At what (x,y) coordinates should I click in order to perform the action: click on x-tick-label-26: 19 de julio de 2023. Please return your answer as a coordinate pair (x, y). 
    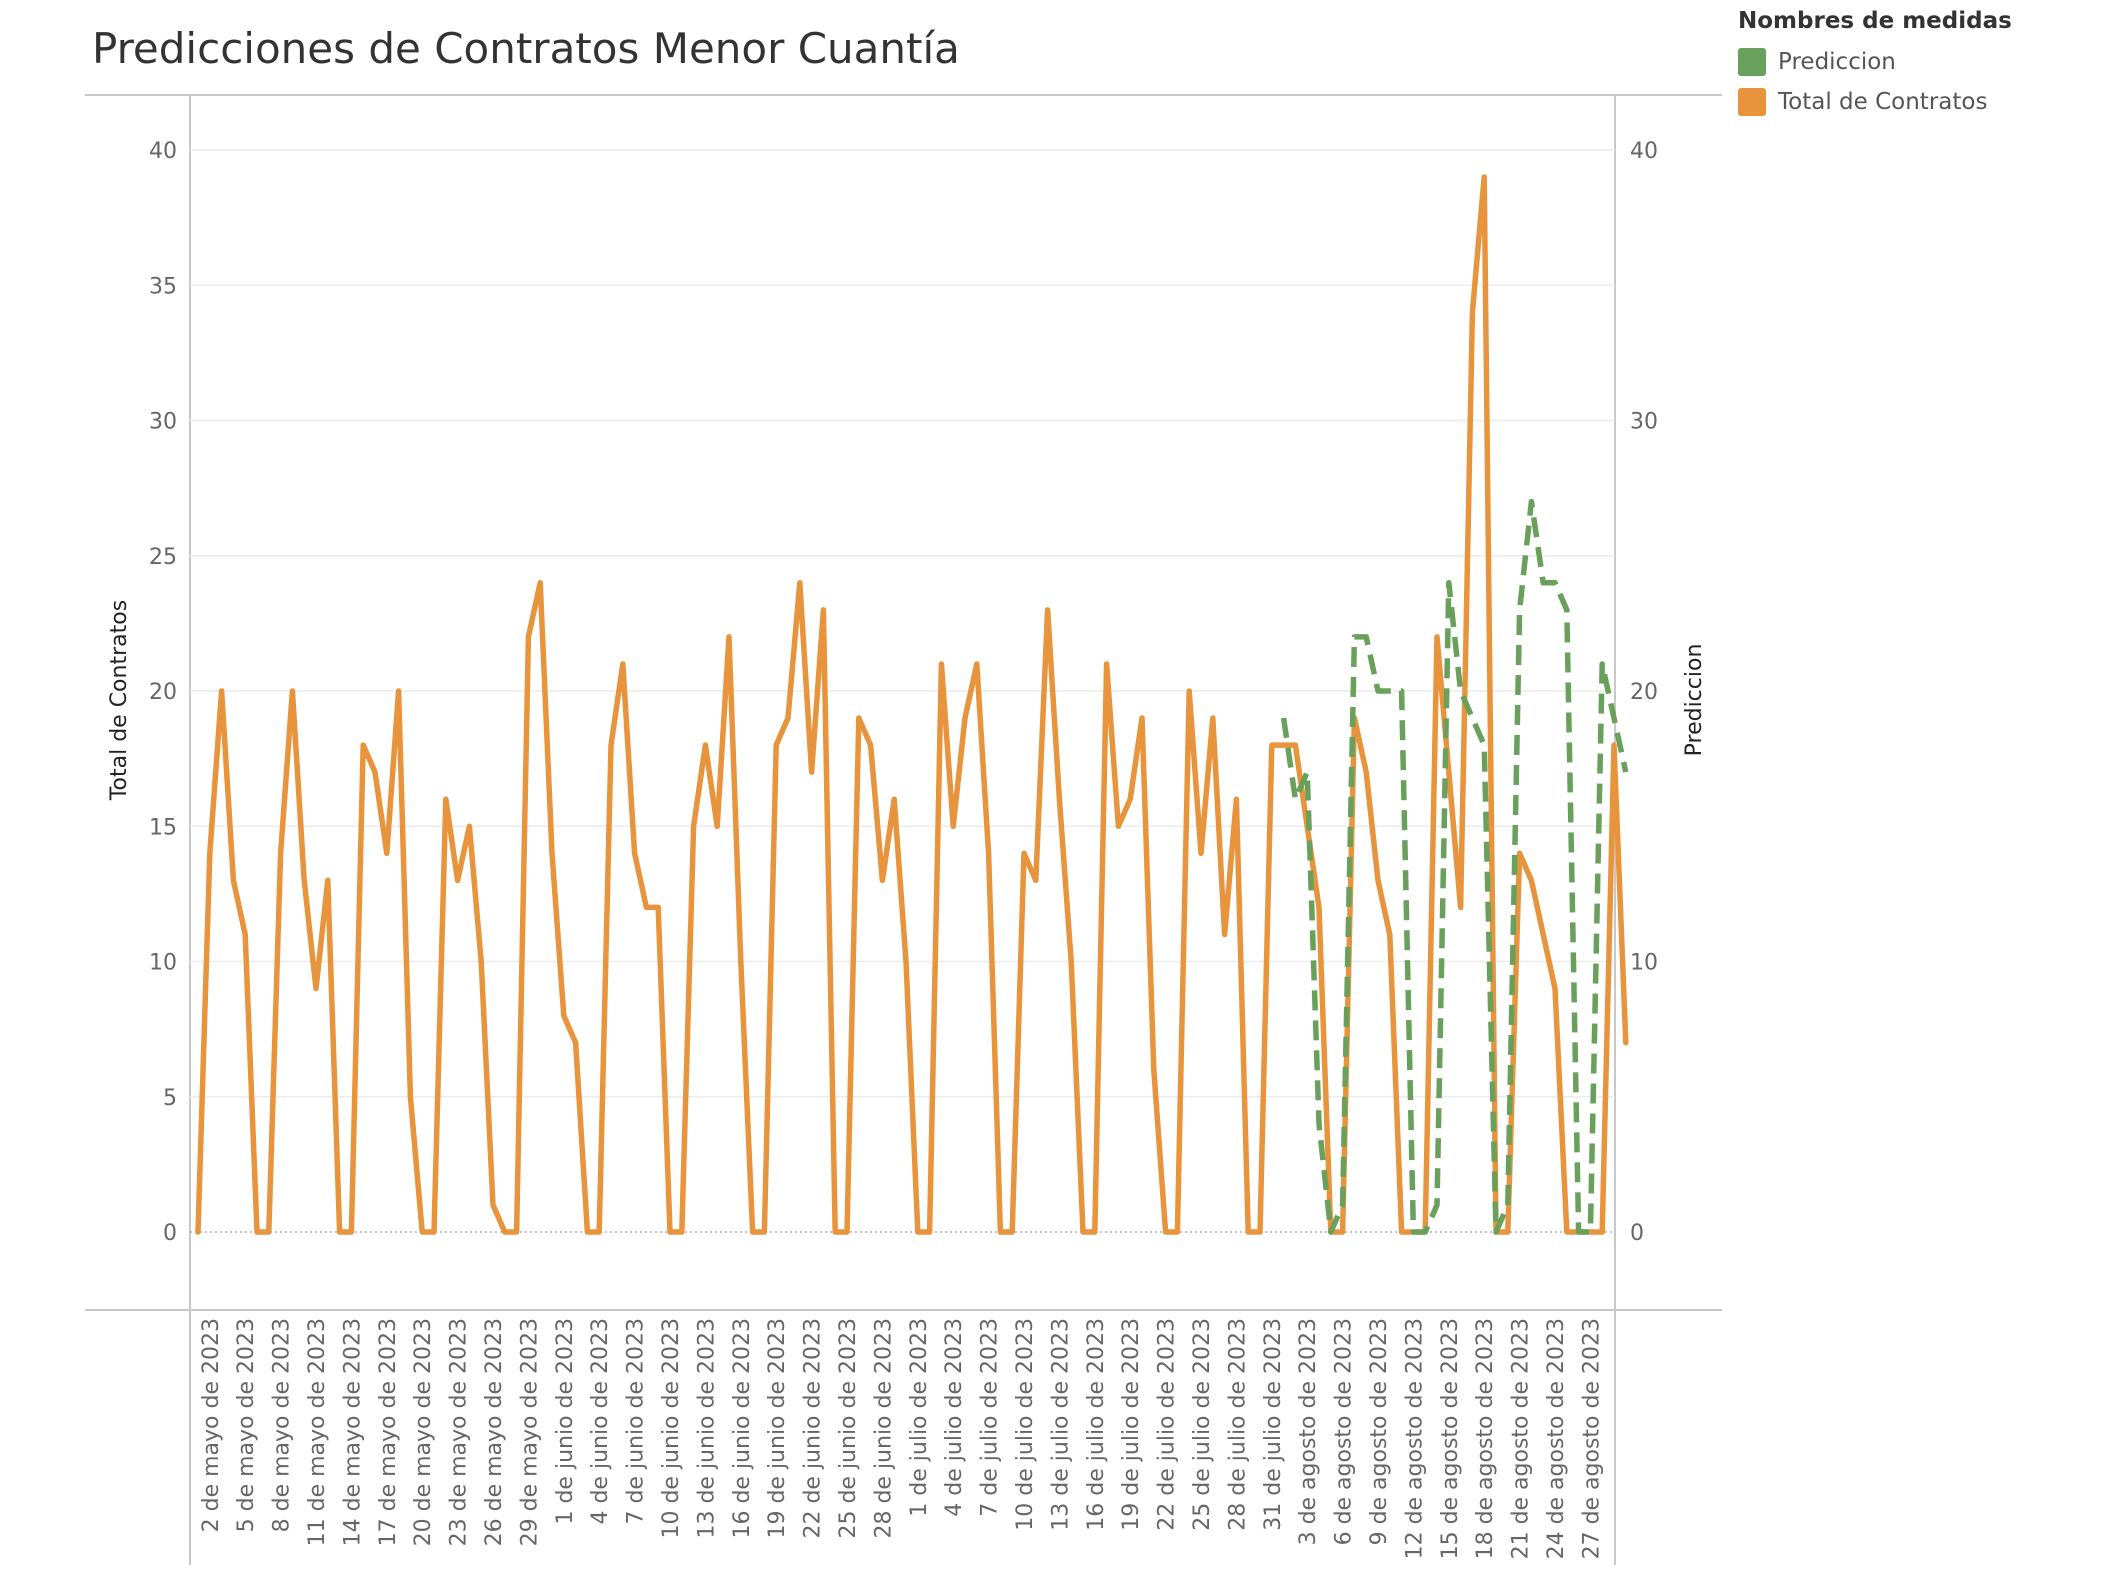
    Looking at the image, I should click on (1131, 1424).